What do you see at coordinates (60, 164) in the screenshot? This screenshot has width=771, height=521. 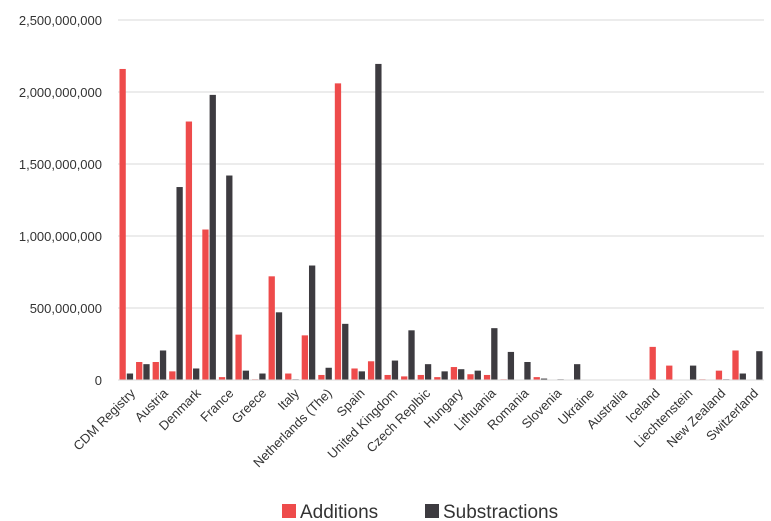 I see `y-tick-label: 1,500,000,000` at bounding box center [60, 164].